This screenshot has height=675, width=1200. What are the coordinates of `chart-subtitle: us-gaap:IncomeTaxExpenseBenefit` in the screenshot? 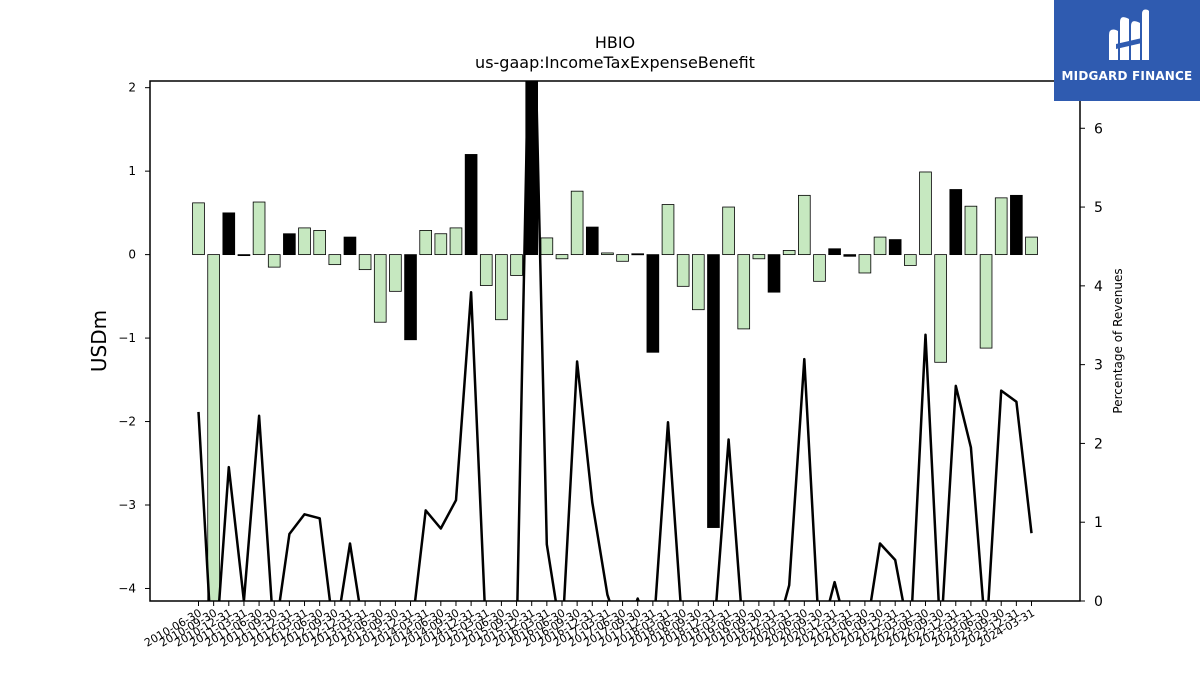 It's located at (615, 62).